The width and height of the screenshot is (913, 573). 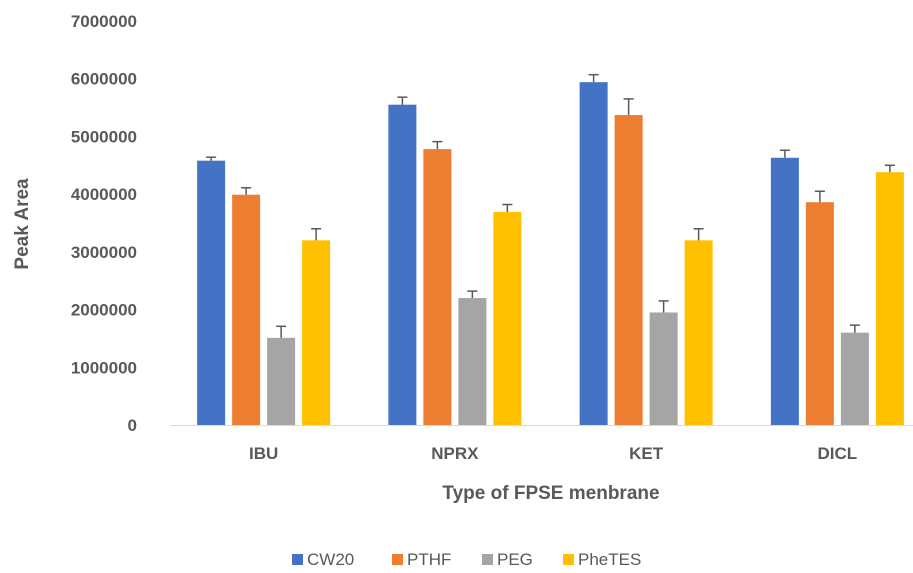 I want to click on y-tick-label: 7000000, so click(x=104, y=21).